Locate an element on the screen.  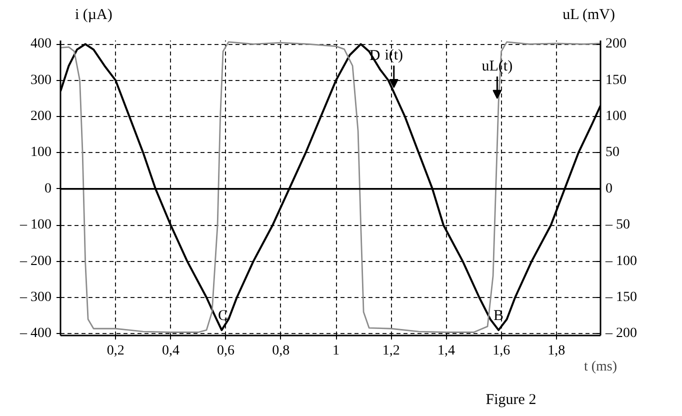
caption: Figure 2 is located at coordinates (511, 400).